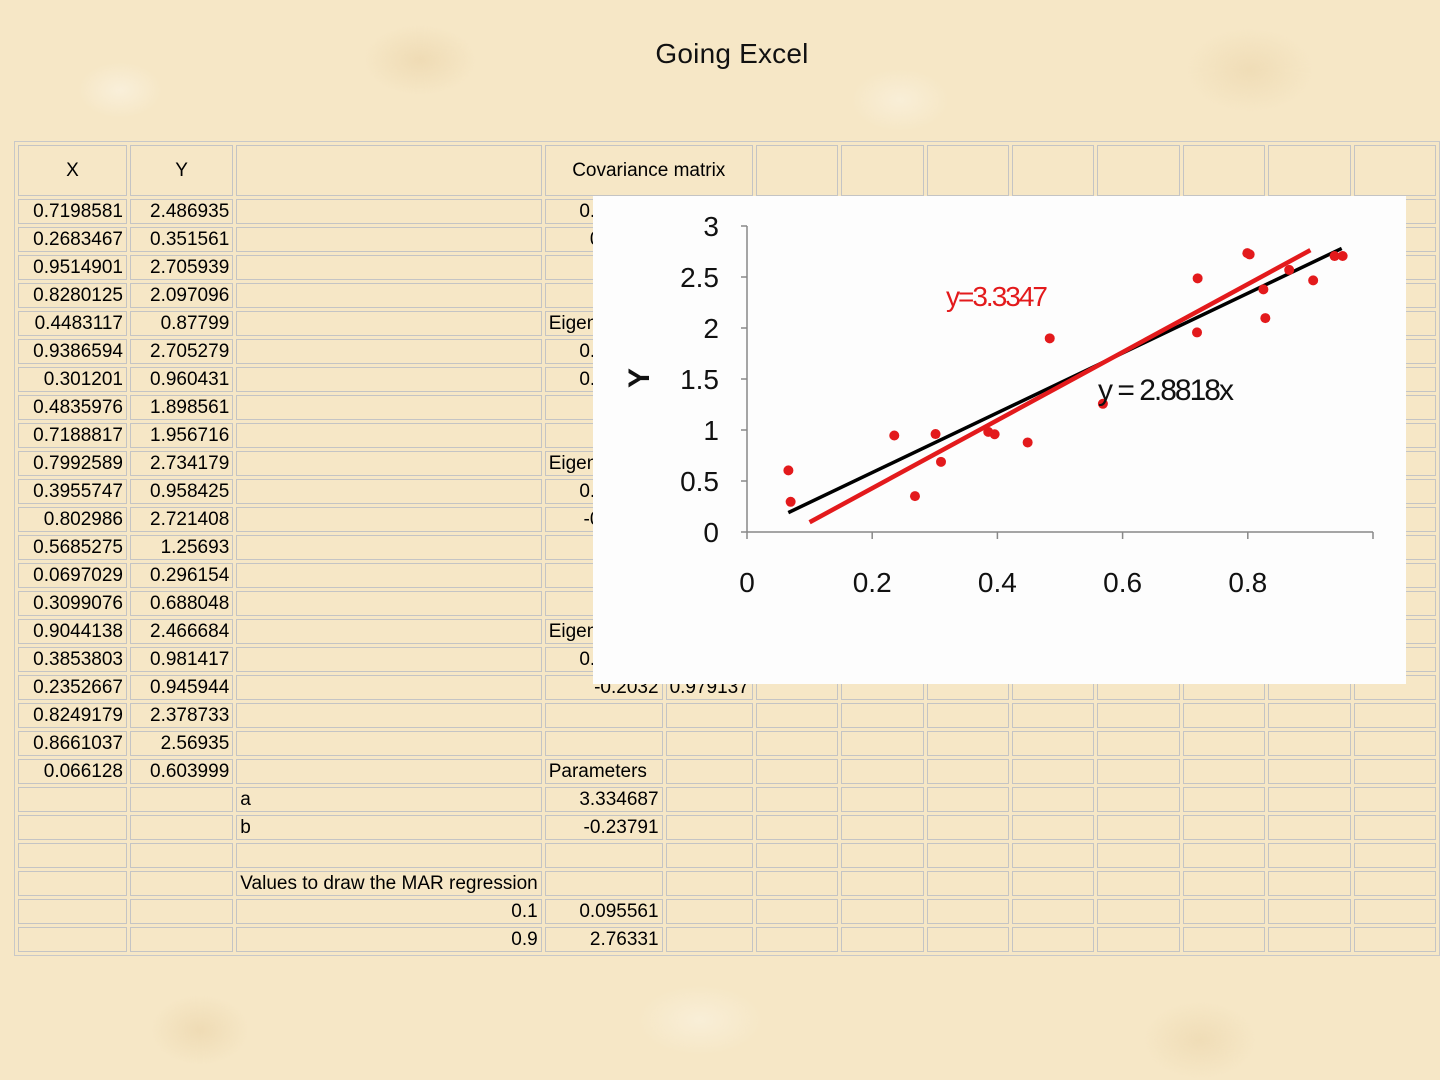  I want to click on cell-y: 1.898561, so click(182, 407).